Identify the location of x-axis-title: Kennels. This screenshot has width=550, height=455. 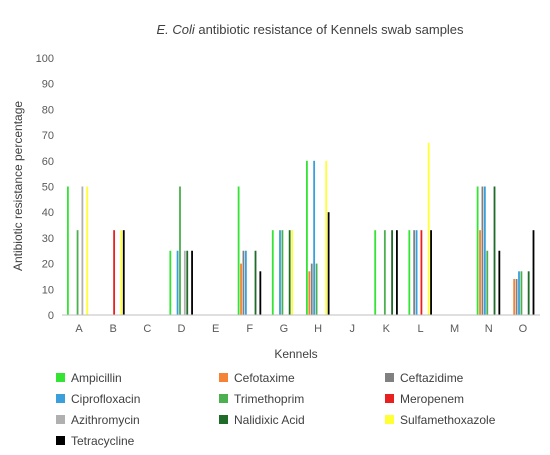
(295, 354).